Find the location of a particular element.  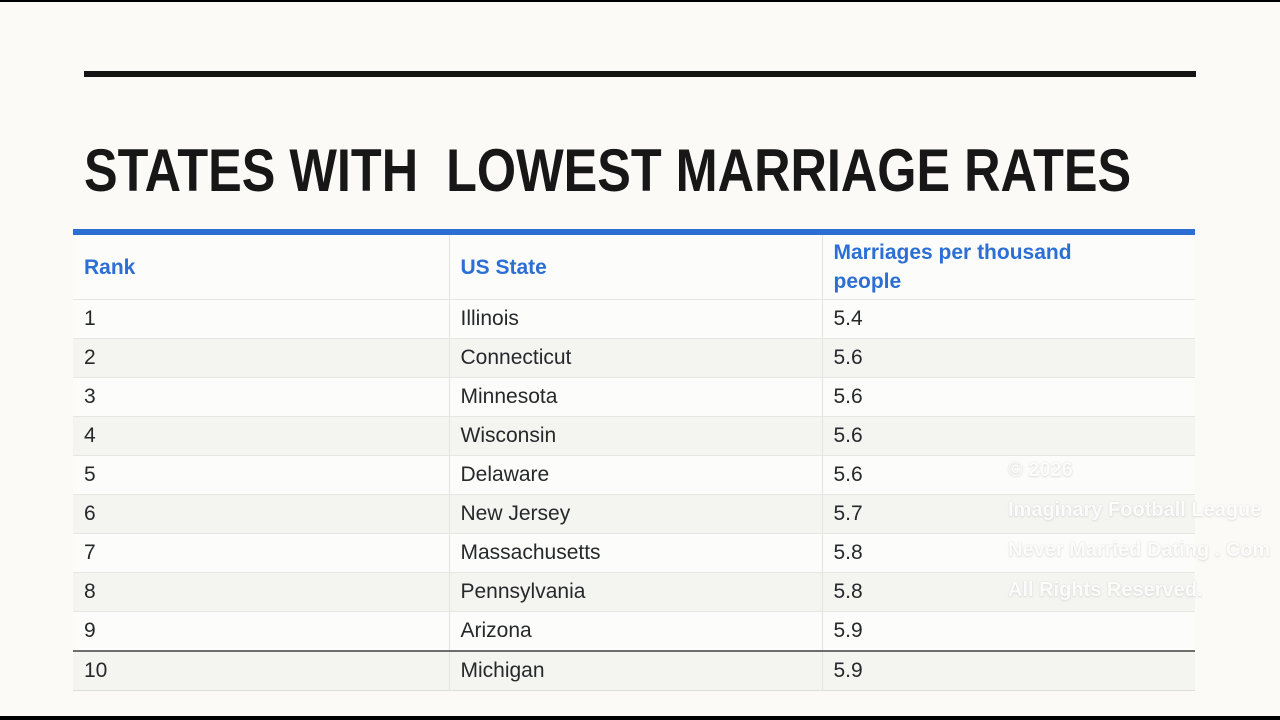

state-cell: Wisconsin is located at coordinates (635, 436).